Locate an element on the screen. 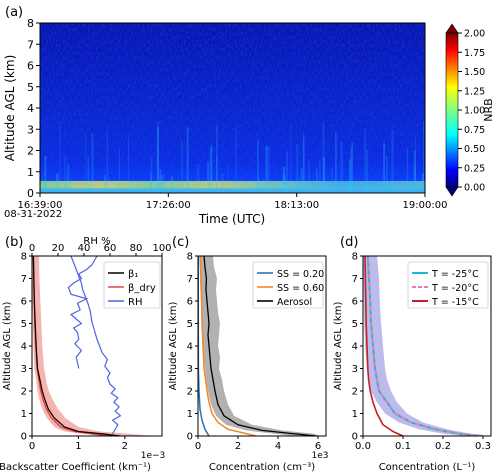 The image size is (500, 474). colorbar-tick-label: 2.00 is located at coordinates (474, 34).